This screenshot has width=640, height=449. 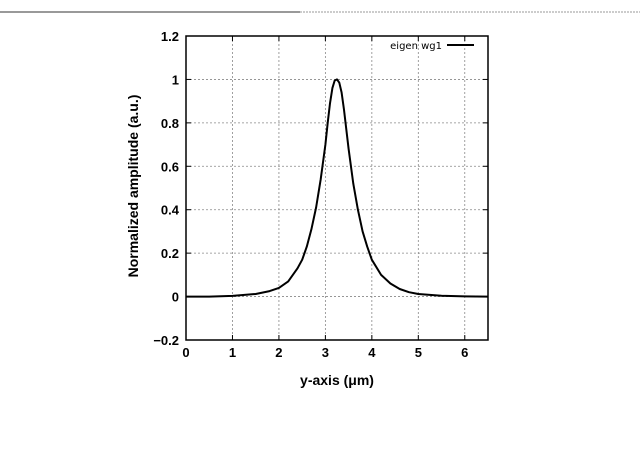 I want to click on legend: eigen wg1, so click(x=432, y=46).